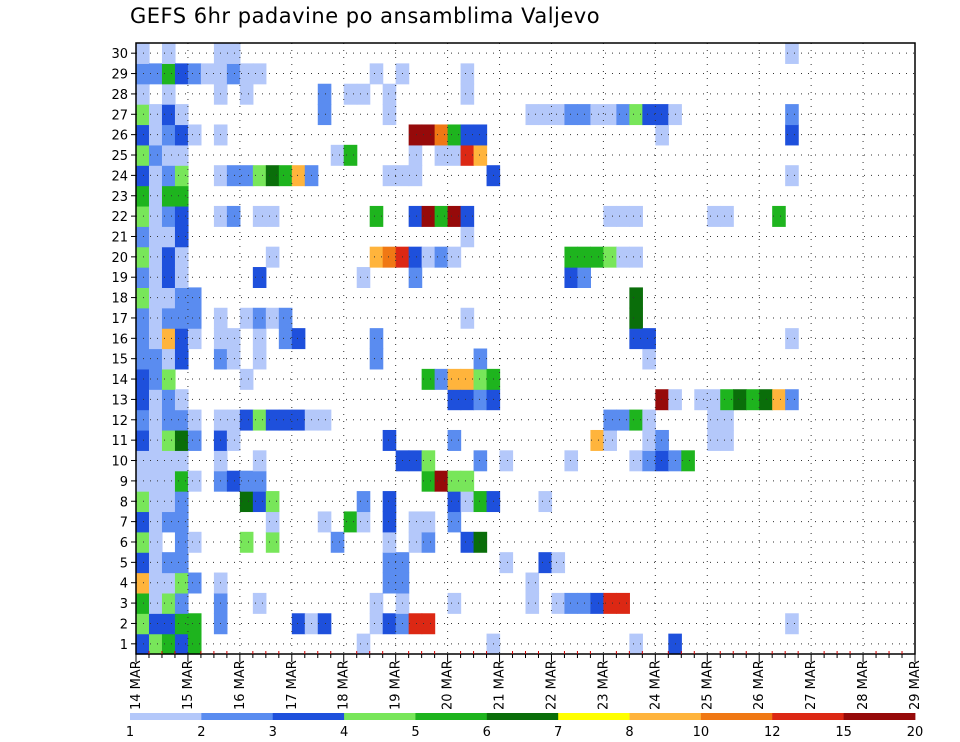 This screenshot has width=960, height=742. I want to click on colorbar-label: 7, so click(558, 732).